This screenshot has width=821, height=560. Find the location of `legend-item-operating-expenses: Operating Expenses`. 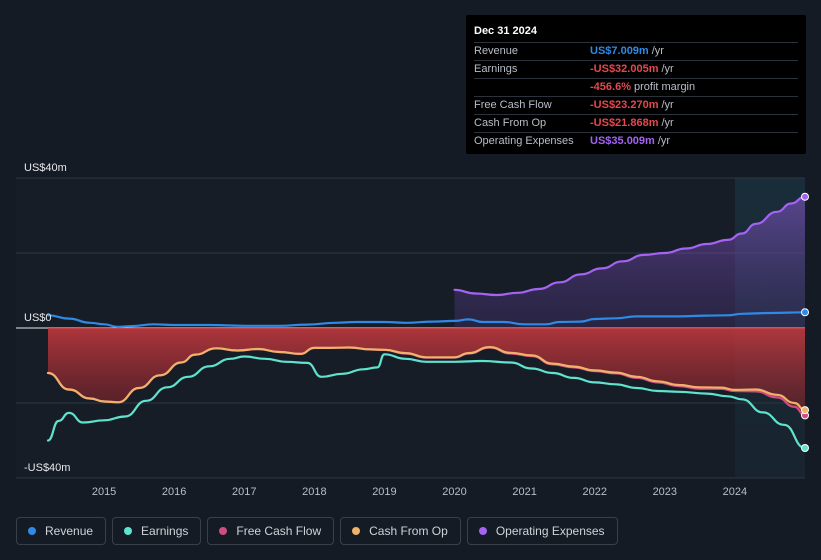

legend-item-operating-expenses: Operating Expenses is located at coordinates (542, 531).